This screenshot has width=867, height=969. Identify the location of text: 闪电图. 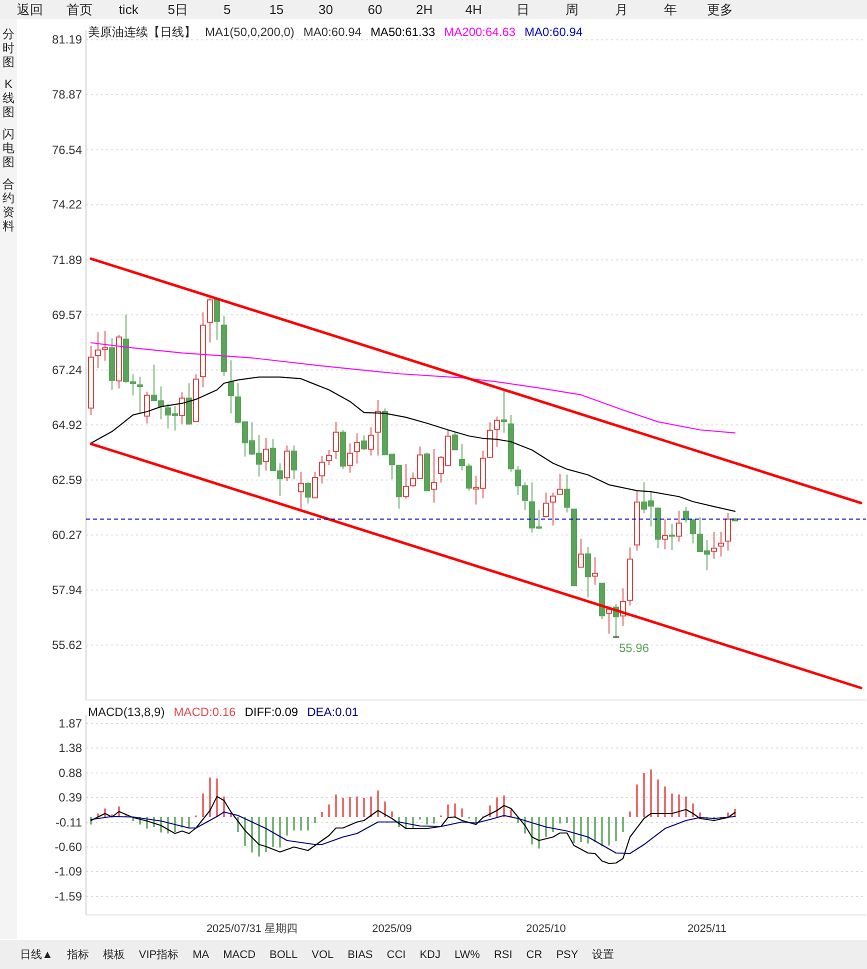
(8, 148).